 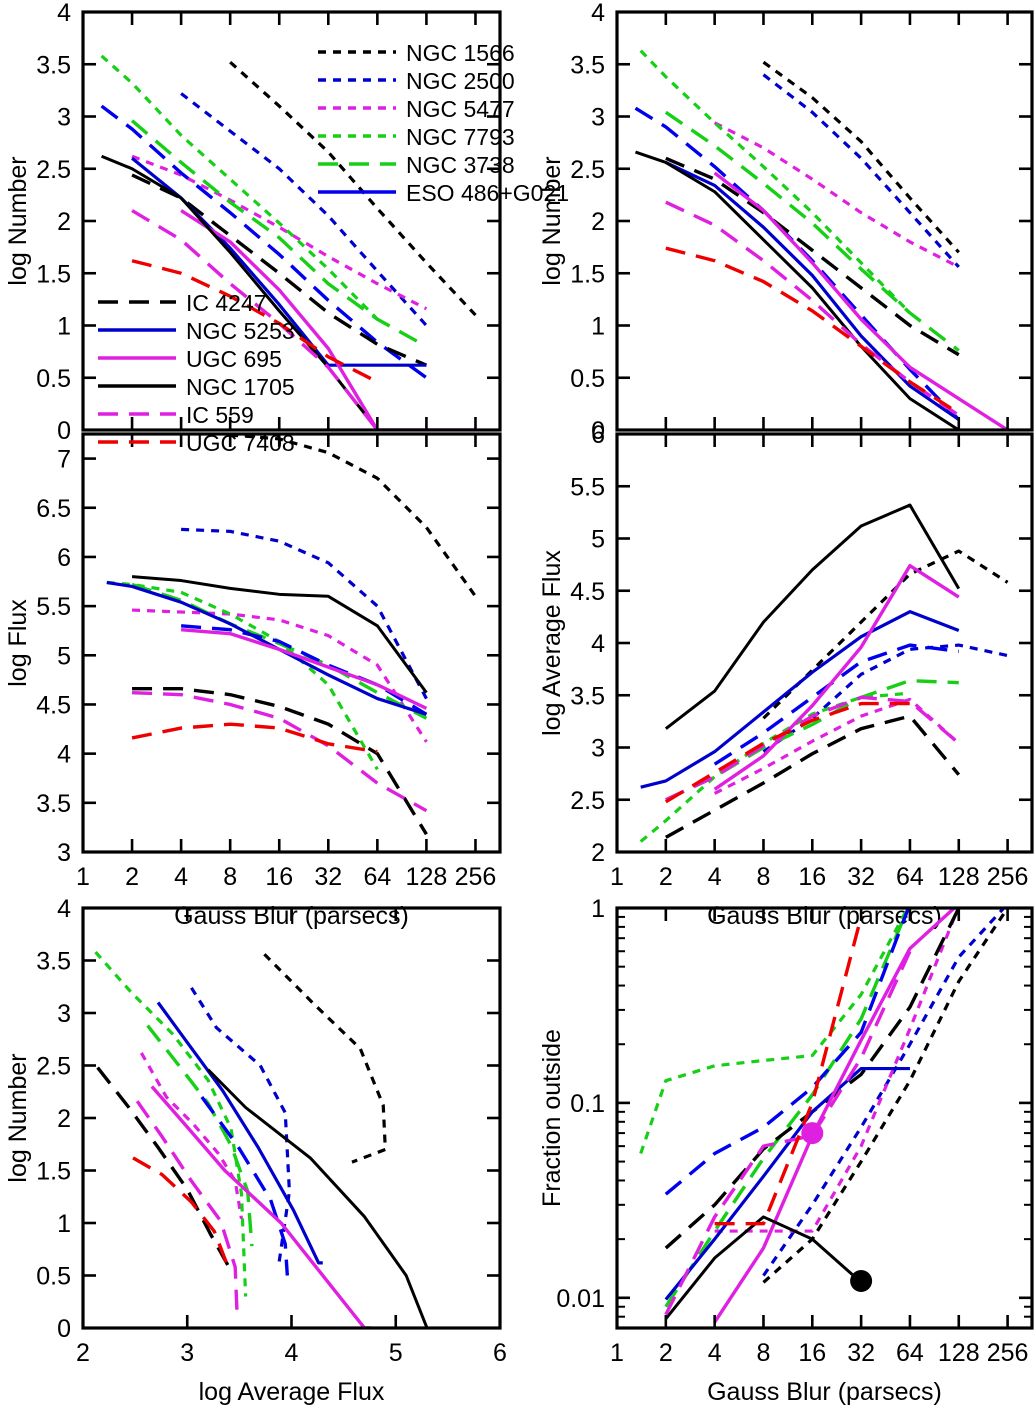 I want to click on panel-5-plot-area, so click(x=261, y=1139).